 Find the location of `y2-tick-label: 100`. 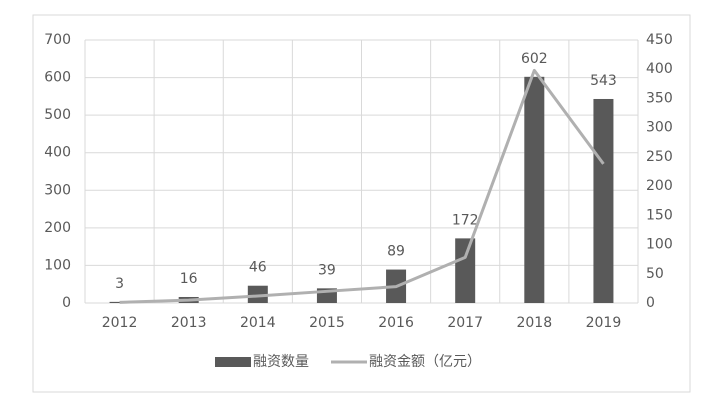

y2-tick-label: 100 is located at coordinates (659, 245).